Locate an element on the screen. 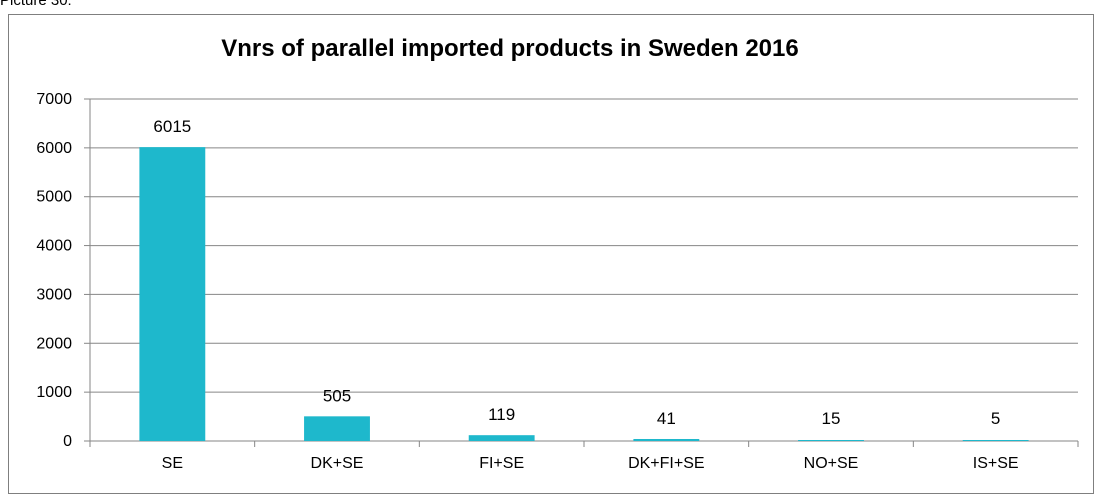 The width and height of the screenshot is (1095, 494). y-tick-label: 3000 is located at coordinates (54, 294).